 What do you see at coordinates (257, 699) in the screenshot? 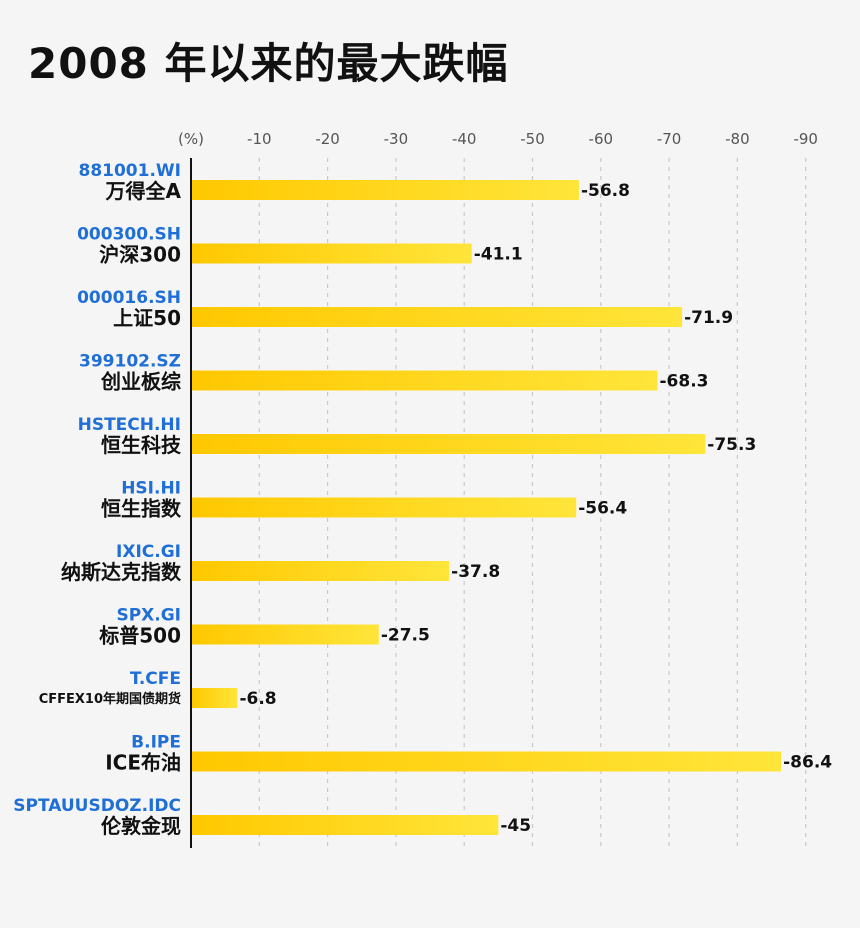
I see `bar-value-label: -6.8` at bounding box center [257, 699].